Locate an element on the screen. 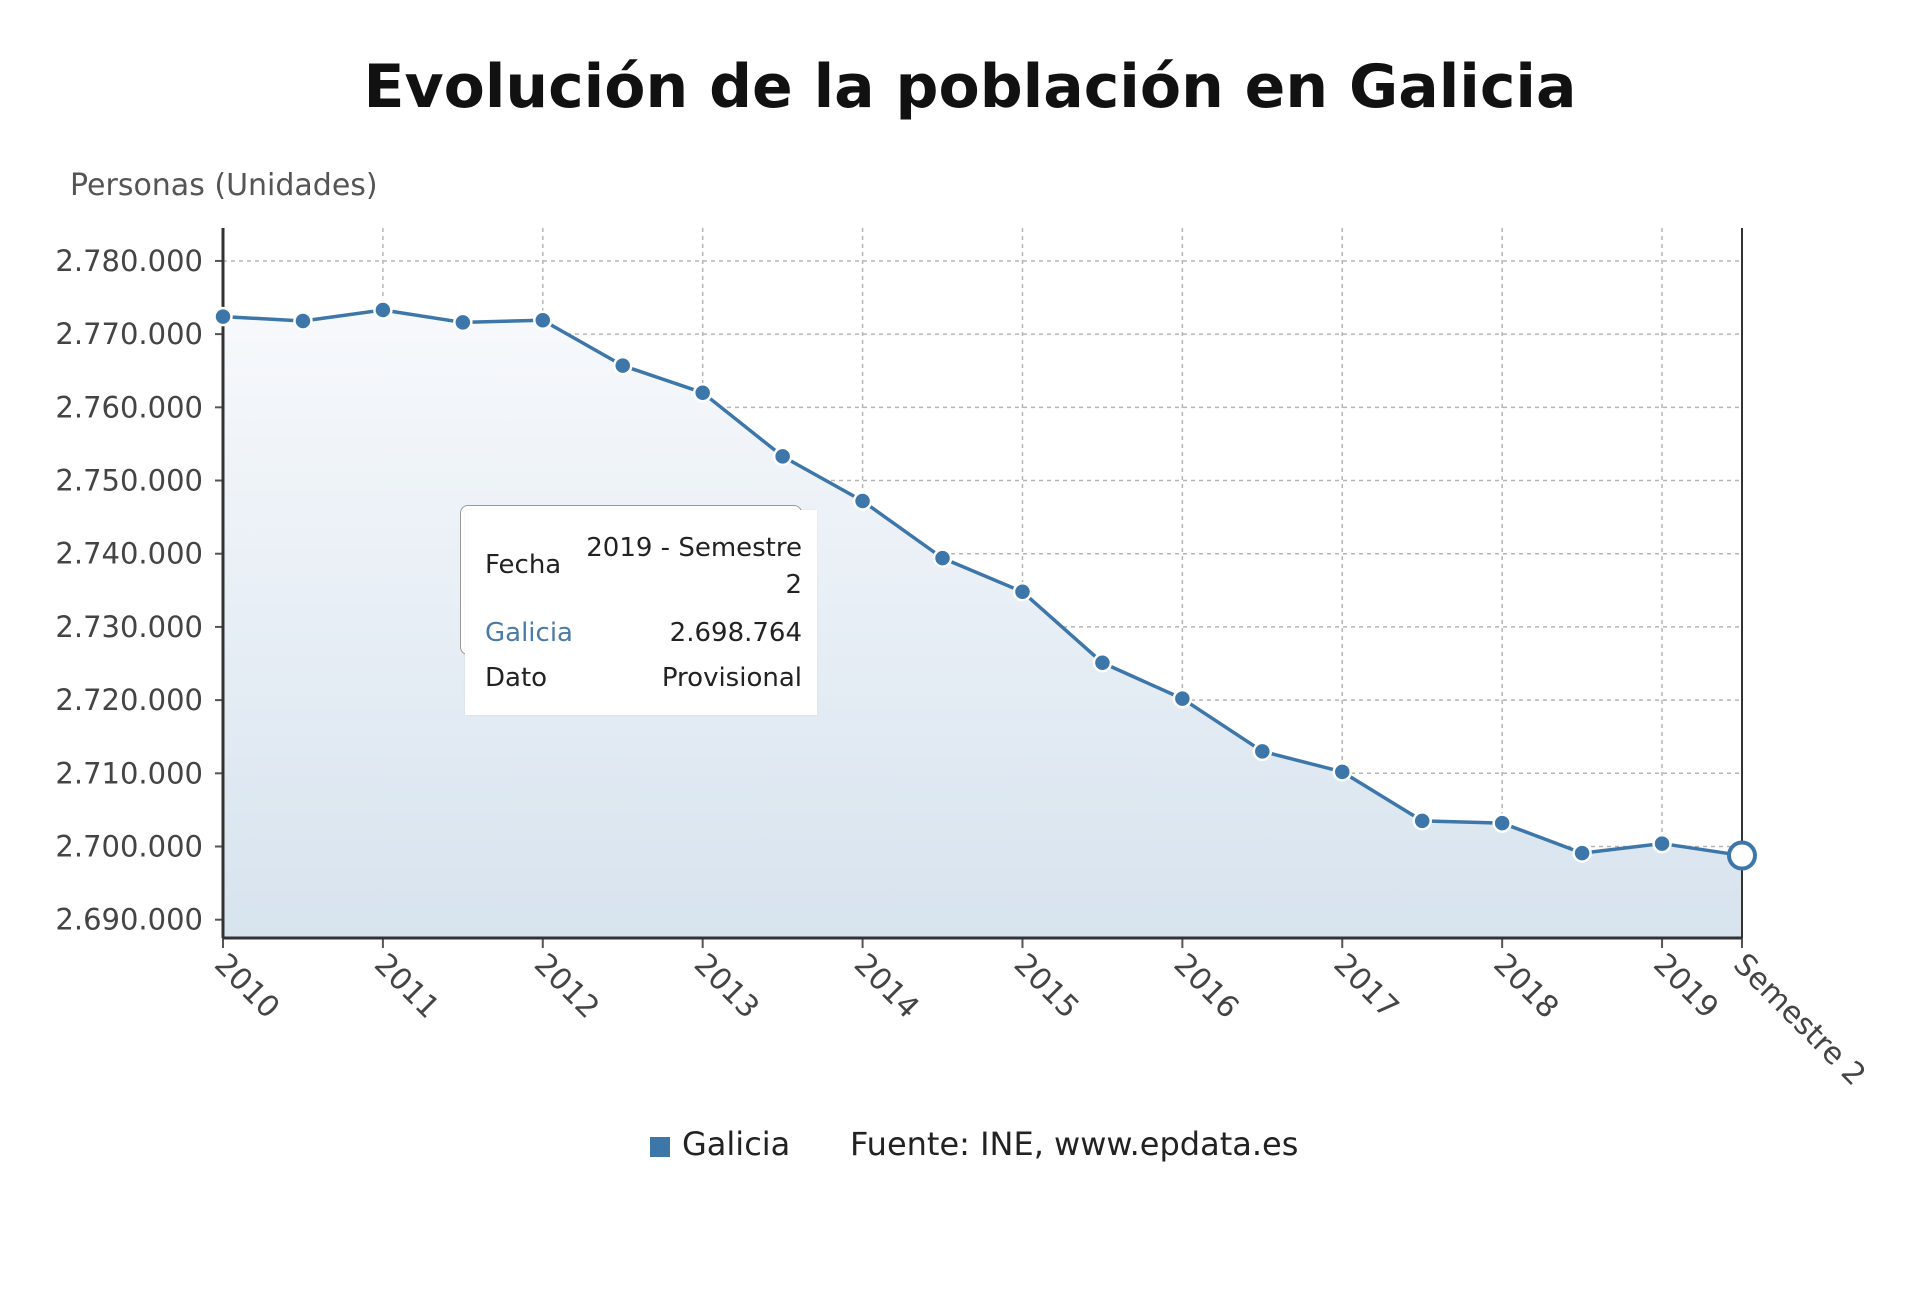 The height and width of the screenshot is (1294, 1920). x-tick-label: 2011 is located at coordinates (406, 986).